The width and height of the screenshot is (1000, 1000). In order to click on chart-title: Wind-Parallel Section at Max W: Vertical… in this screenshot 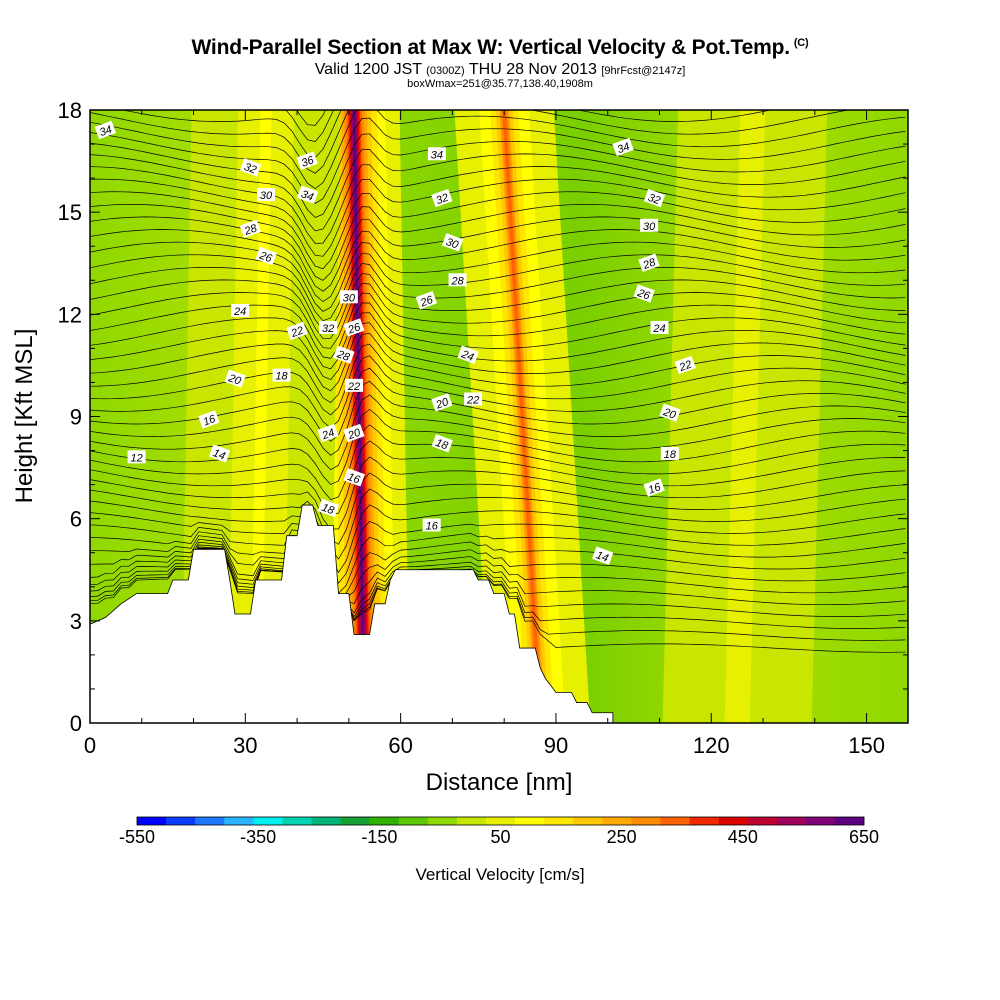, I will do `click(500, 47)`.